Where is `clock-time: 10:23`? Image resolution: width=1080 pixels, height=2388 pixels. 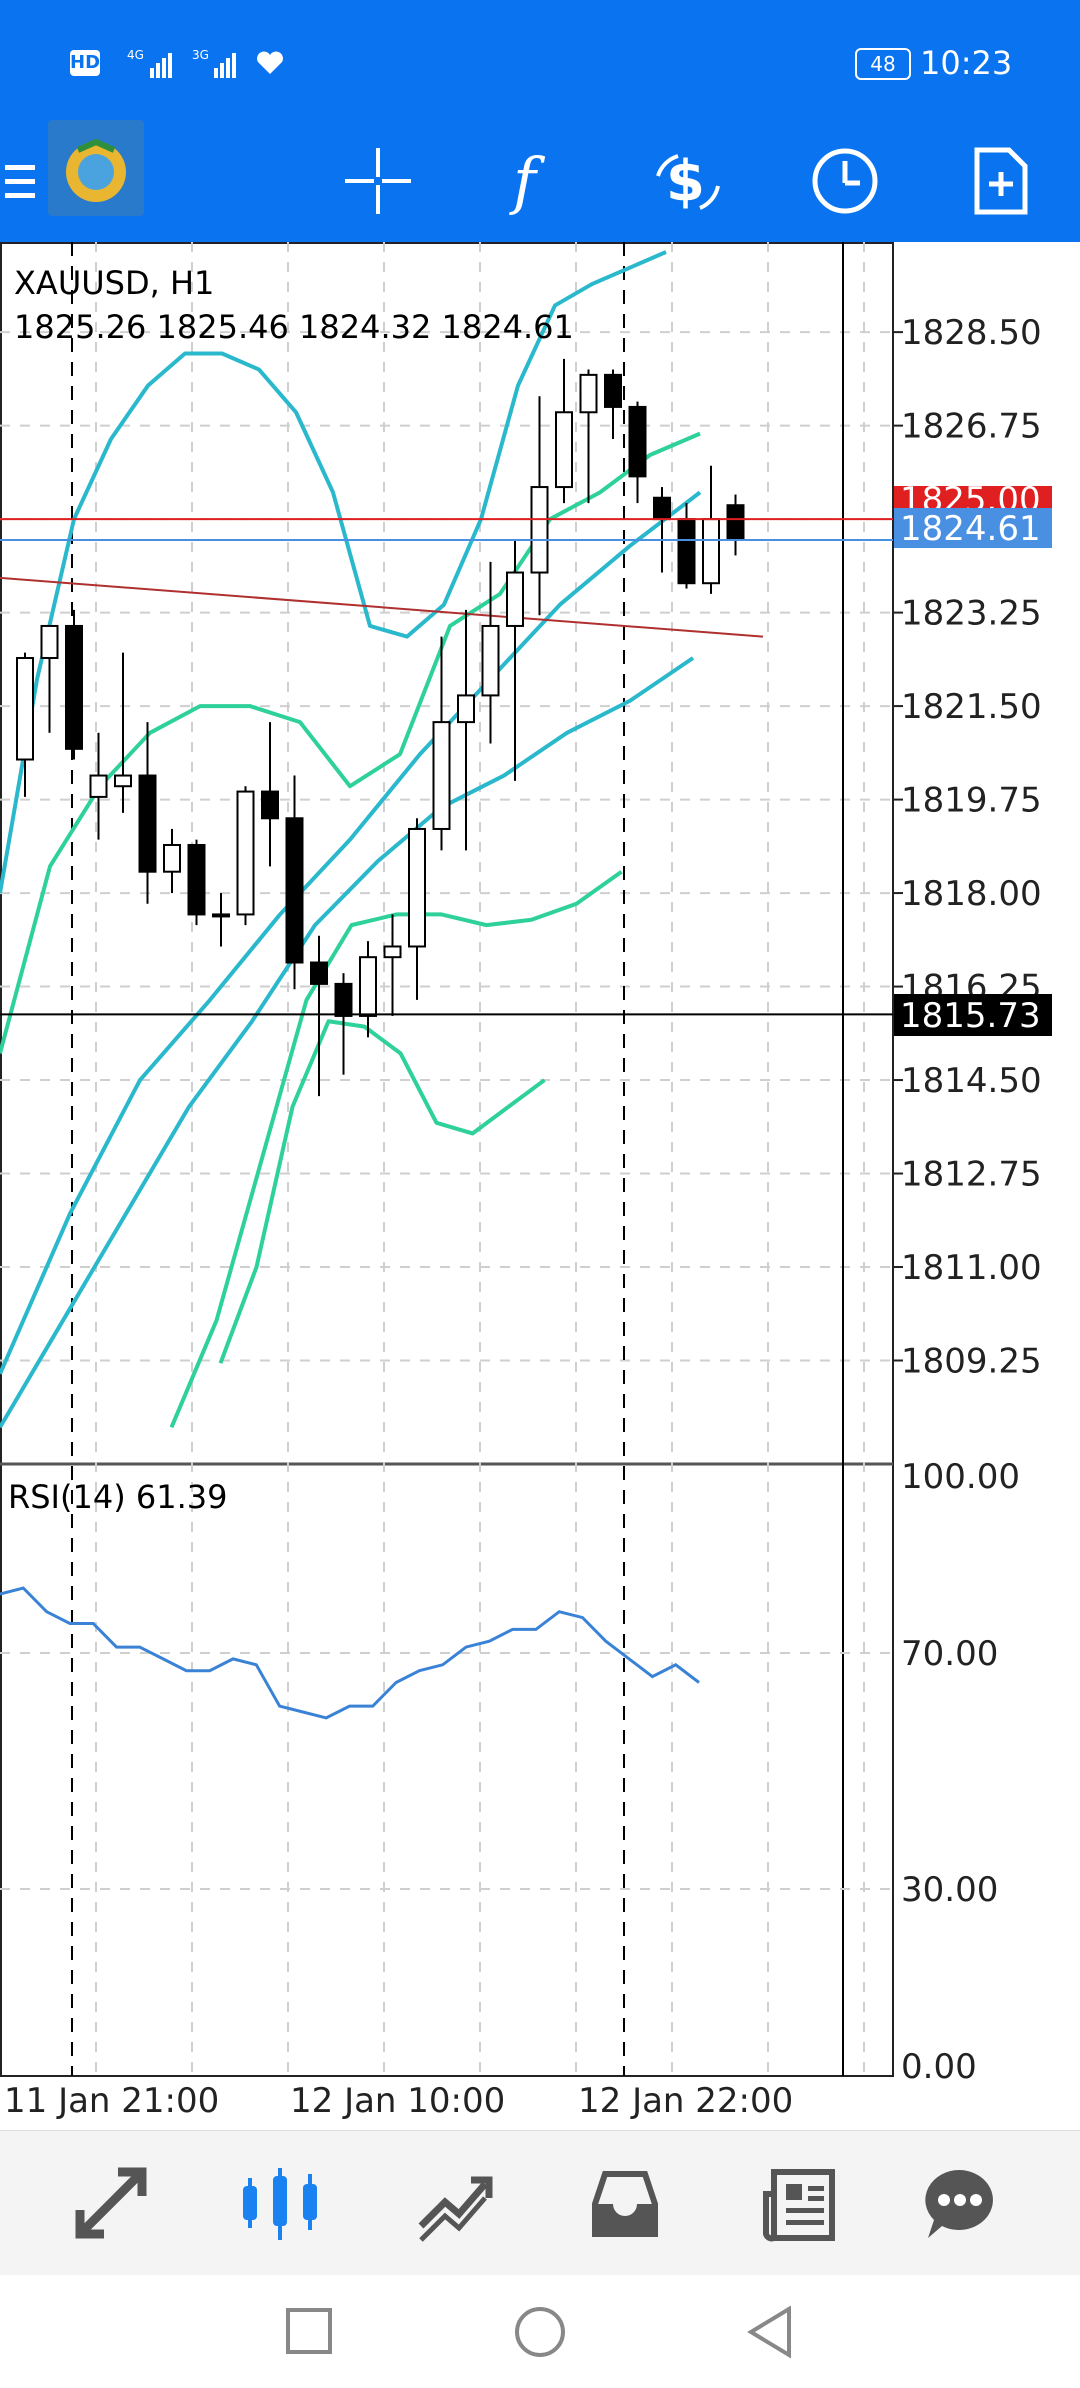 clock-time: 10:23 is located at coordinates (966, 63).